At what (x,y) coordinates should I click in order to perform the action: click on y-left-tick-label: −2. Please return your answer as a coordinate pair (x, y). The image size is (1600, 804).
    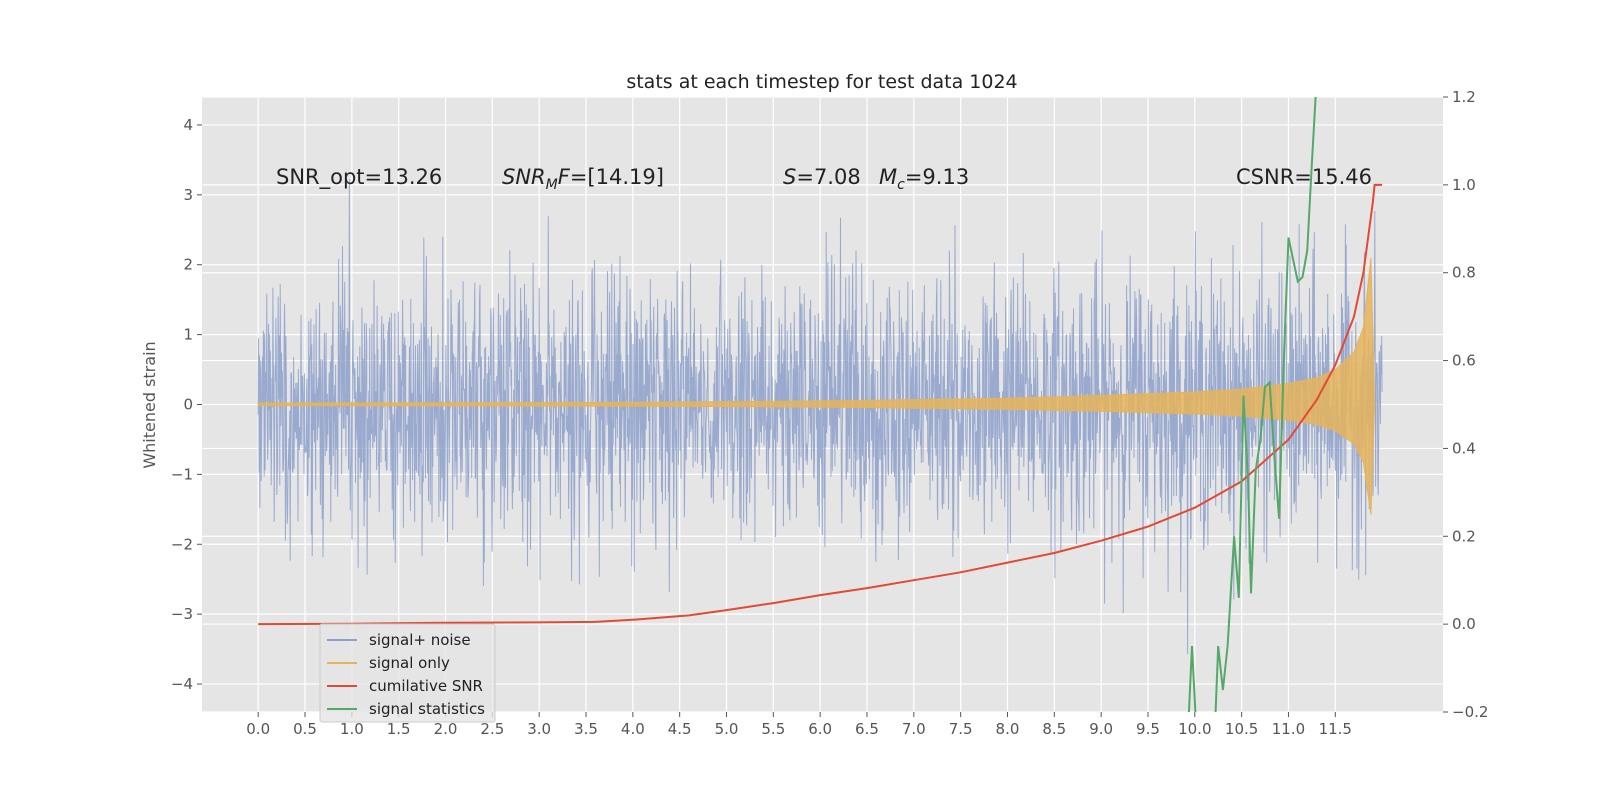
    Looking at the image, I should click on (182, 544).